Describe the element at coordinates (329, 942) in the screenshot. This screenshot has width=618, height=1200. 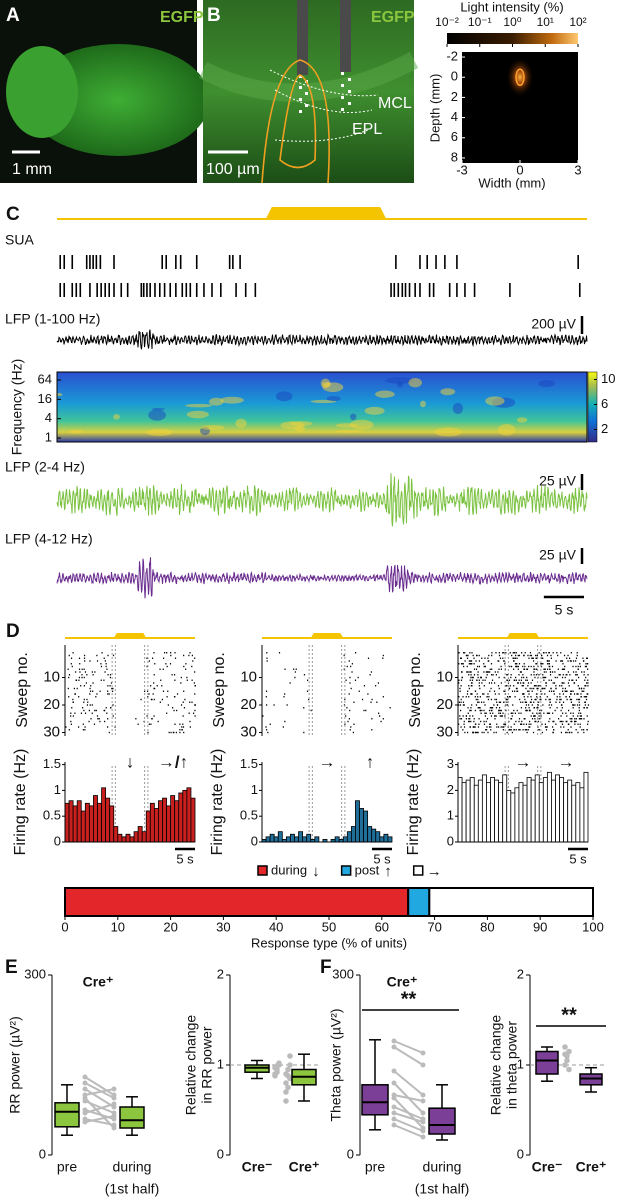
I see `x-axis-label: Response type (% of units)` at that location.